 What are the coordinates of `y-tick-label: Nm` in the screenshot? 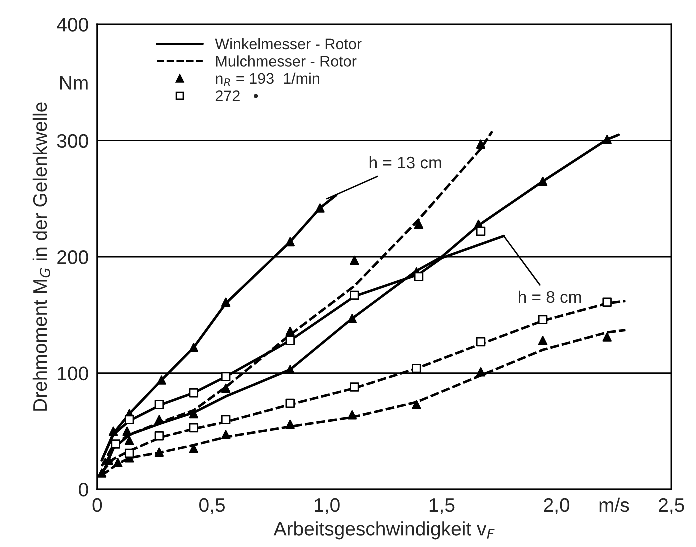 It's located at (74, 83).